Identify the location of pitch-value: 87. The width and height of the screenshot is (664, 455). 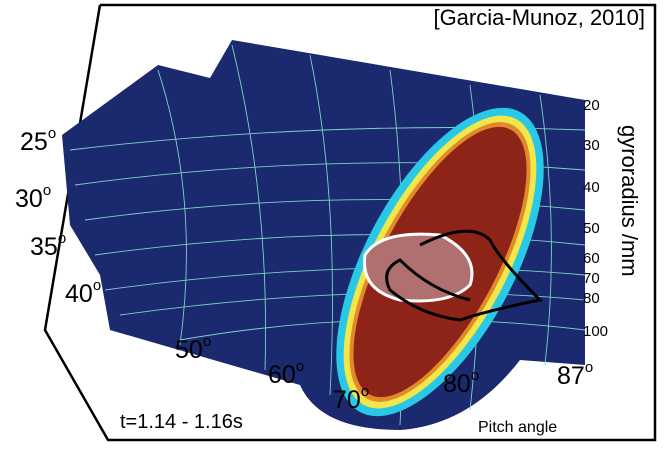
(571, 376).